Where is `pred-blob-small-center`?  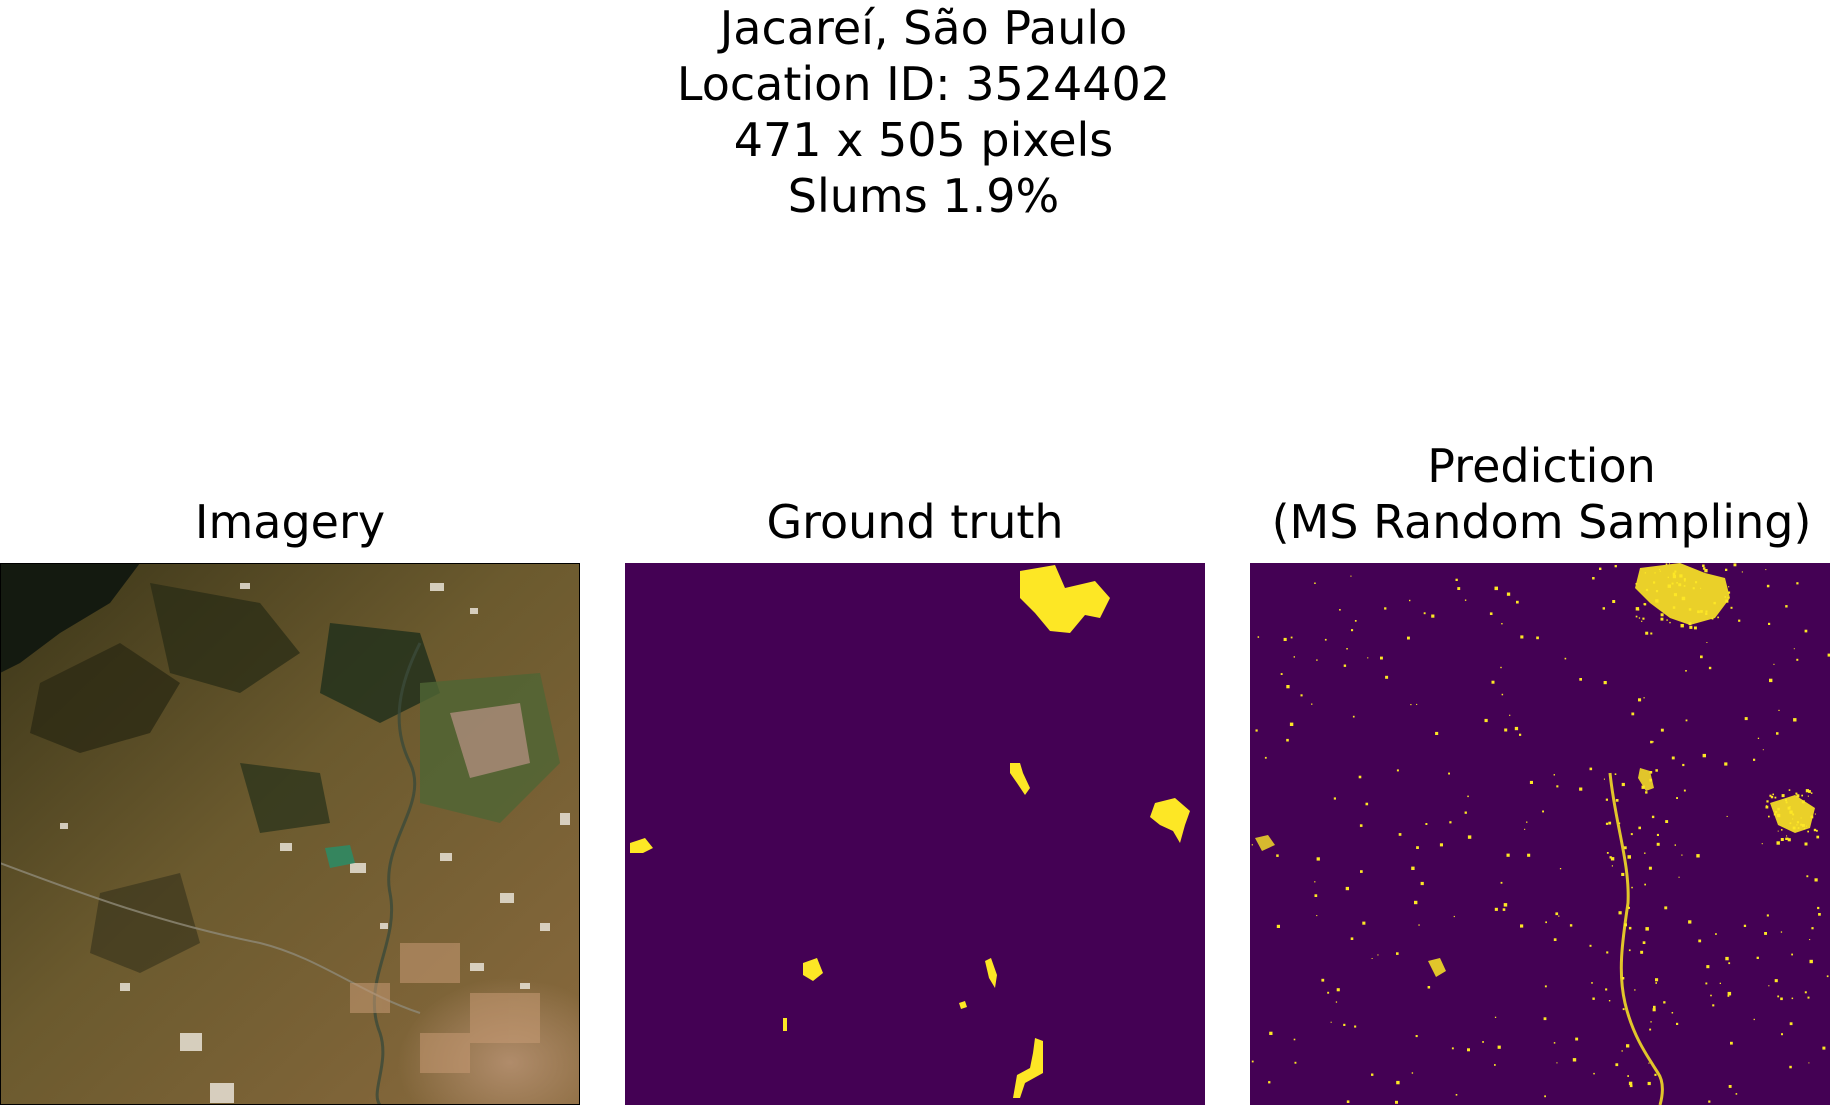
pred-blob-small-center is located at coordinates (1646, 779).